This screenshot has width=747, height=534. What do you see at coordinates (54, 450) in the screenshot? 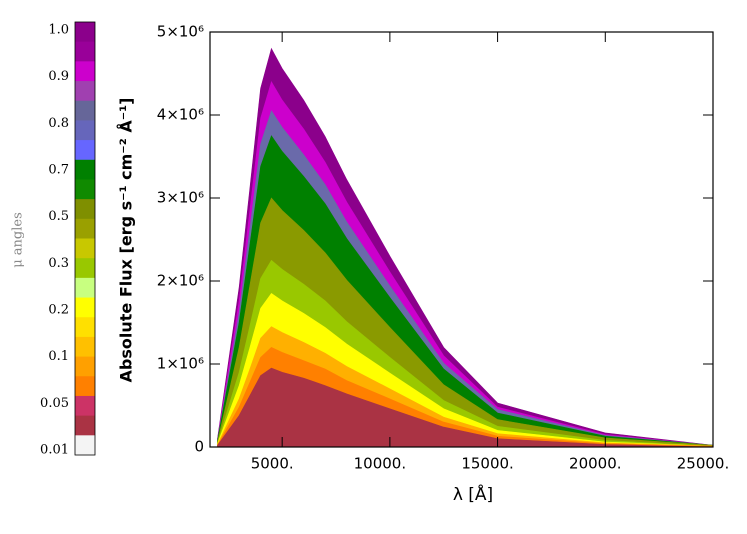
I see `colorbar-tick-label: 0.01` at bounding box center [54, 450].